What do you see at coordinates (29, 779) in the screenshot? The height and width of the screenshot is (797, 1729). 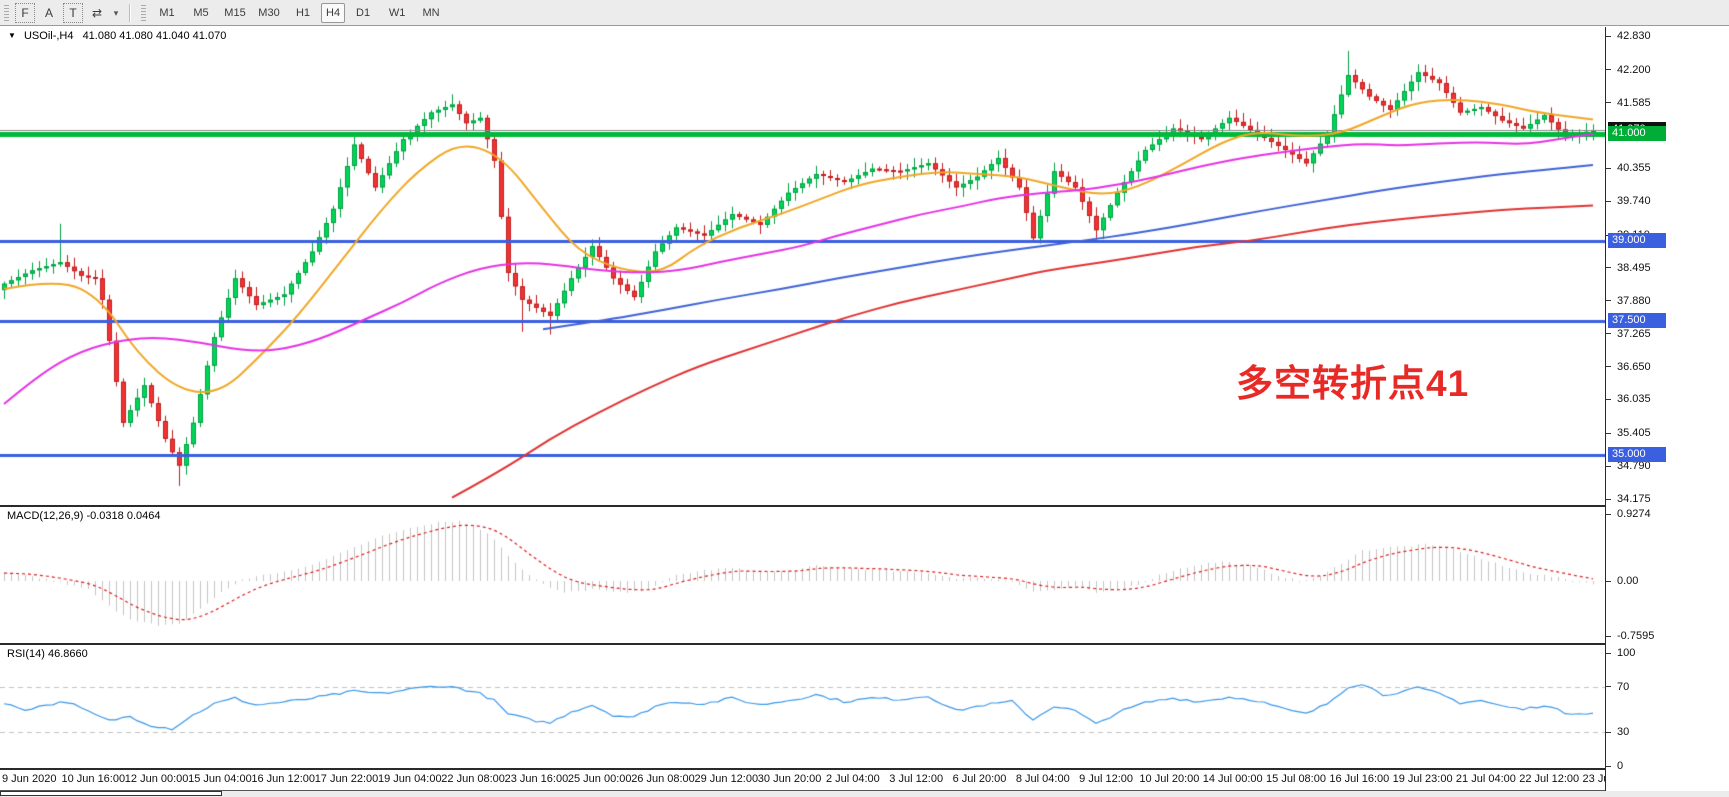 I see `timeline-label: 9 Jun 2020` at bounding box center [29, 779].